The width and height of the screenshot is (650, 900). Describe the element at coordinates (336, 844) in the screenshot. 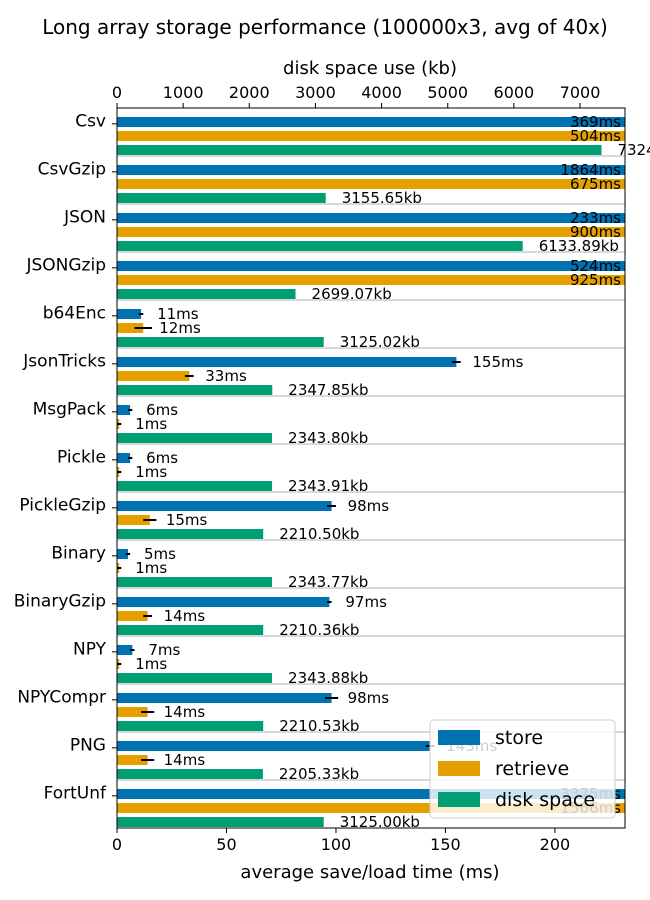

I see `x-tick-label: 100` at that location.